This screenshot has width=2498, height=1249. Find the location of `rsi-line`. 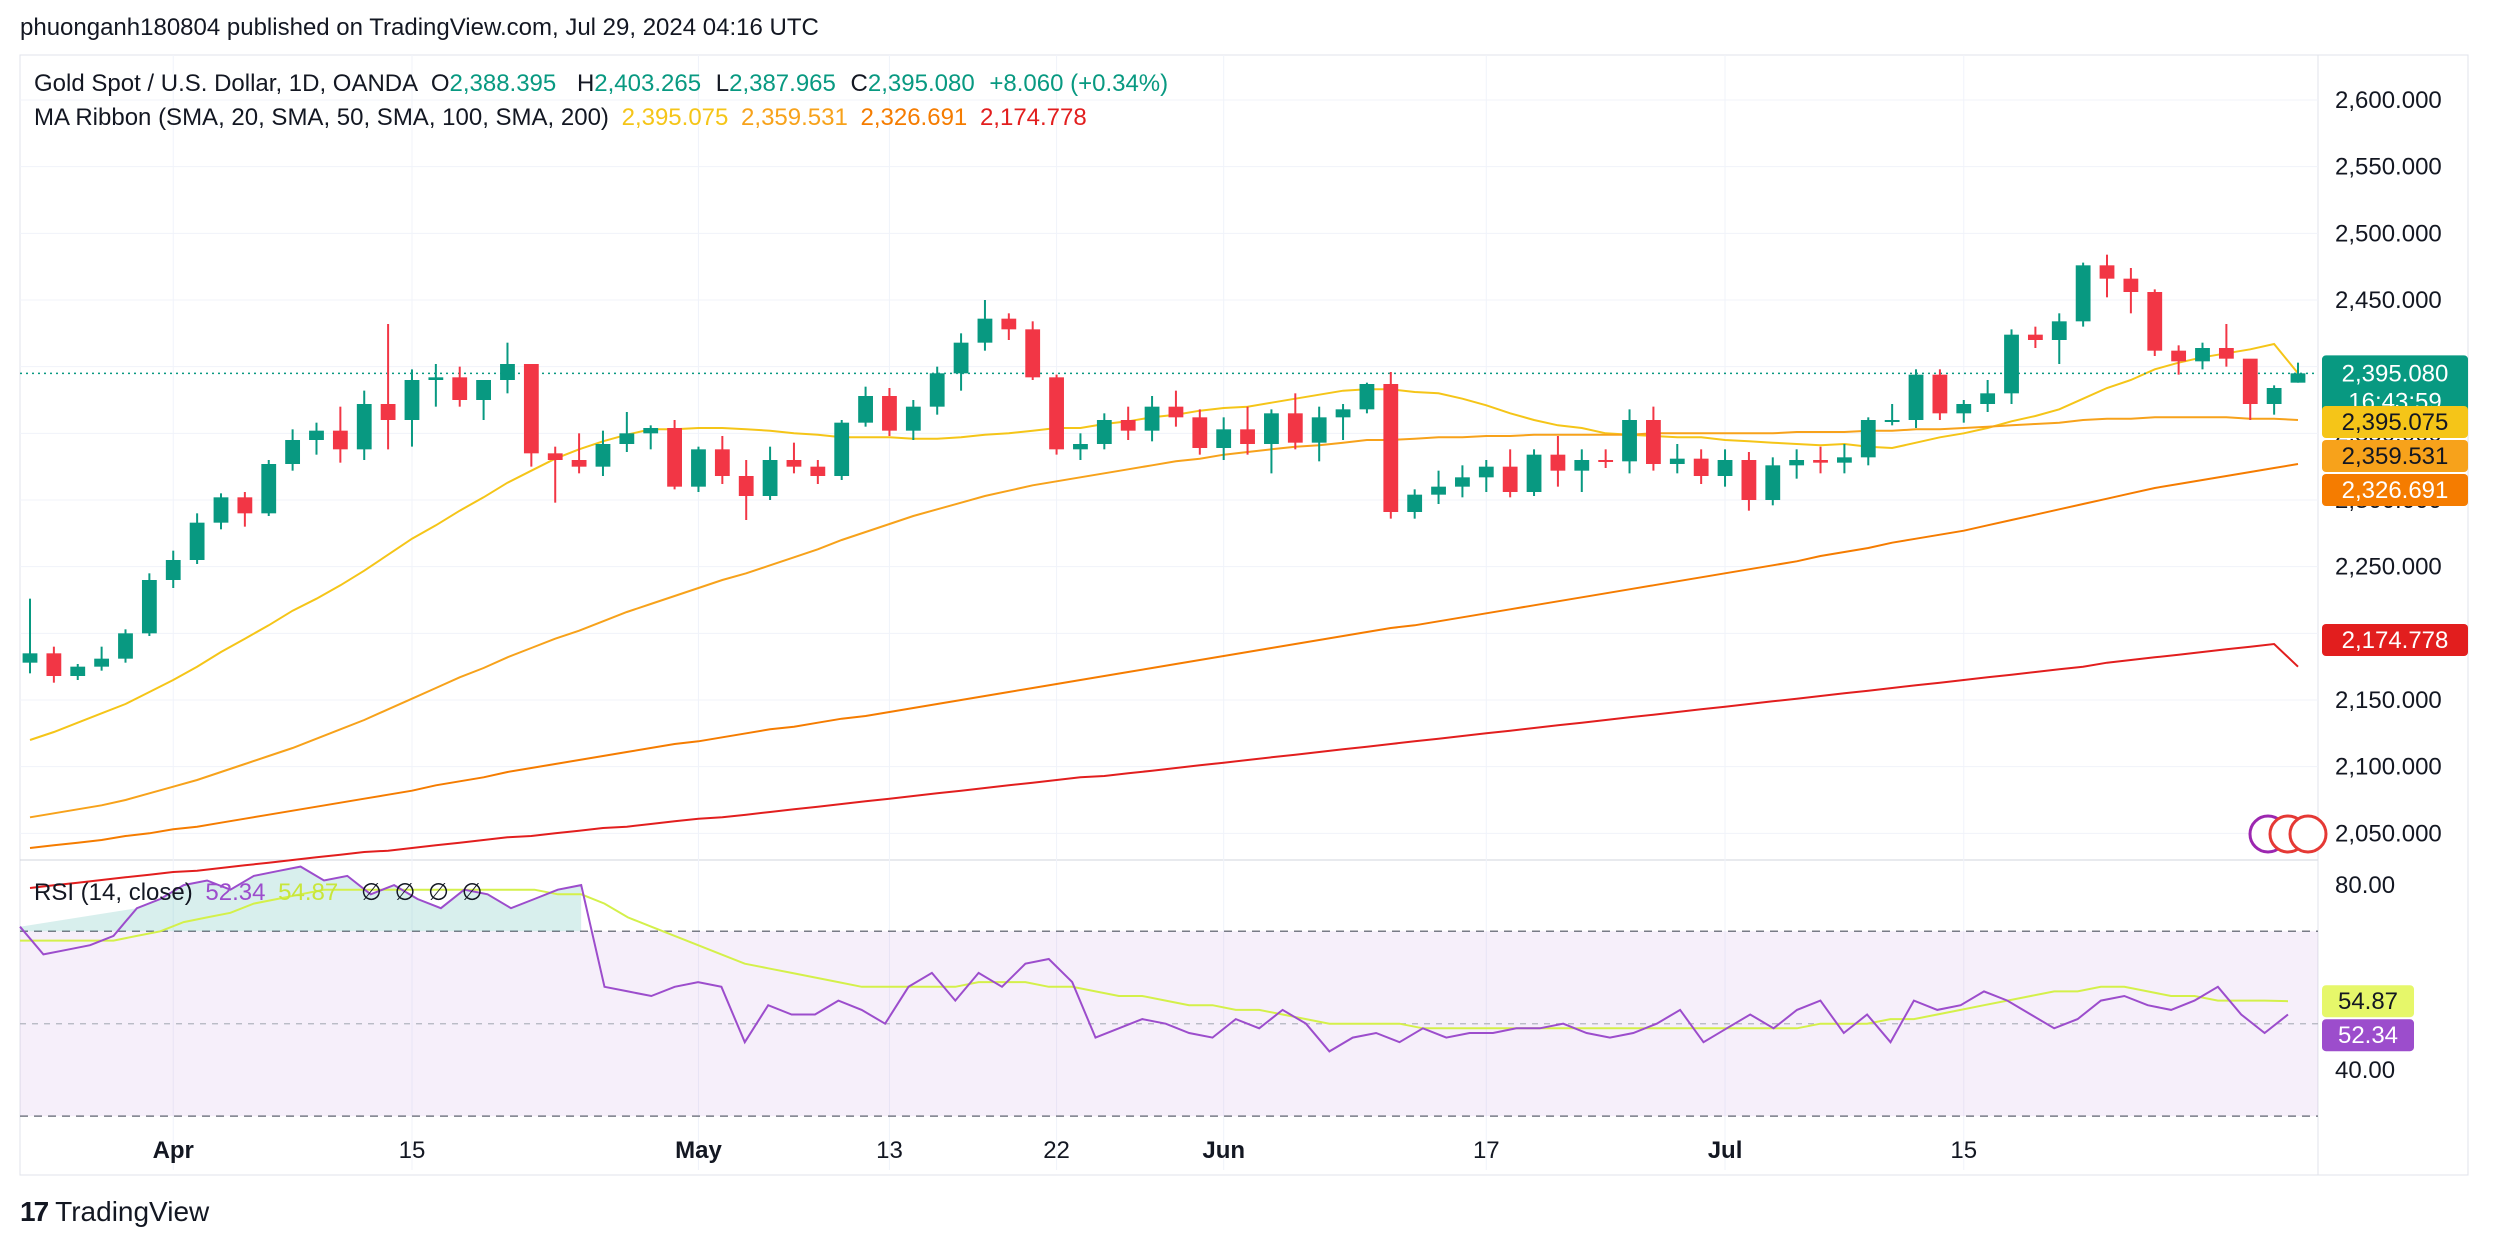

rsi-line is located at coordinates (1154, 959).